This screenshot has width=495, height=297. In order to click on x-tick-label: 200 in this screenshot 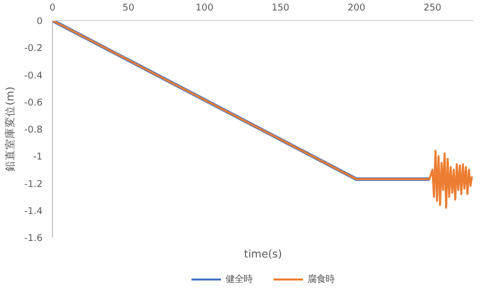, I will do `click(357, 8)`.